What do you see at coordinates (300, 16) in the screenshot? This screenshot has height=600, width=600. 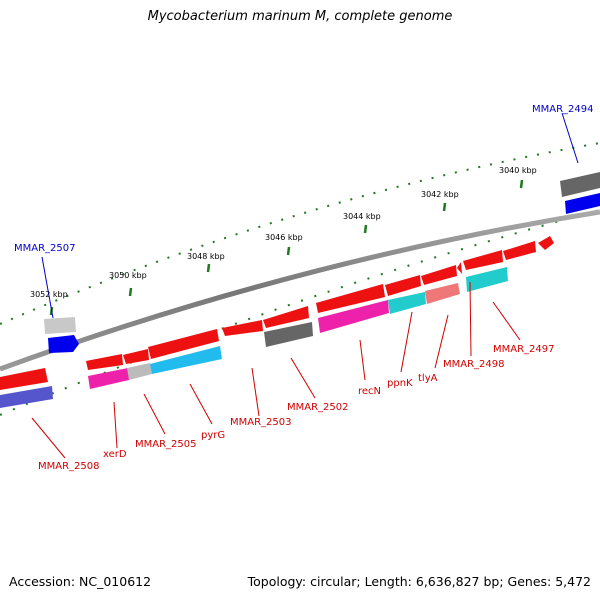 I see `map-title: Mycobacterium marinum M, complete genome` at bounding box center [300, 16].